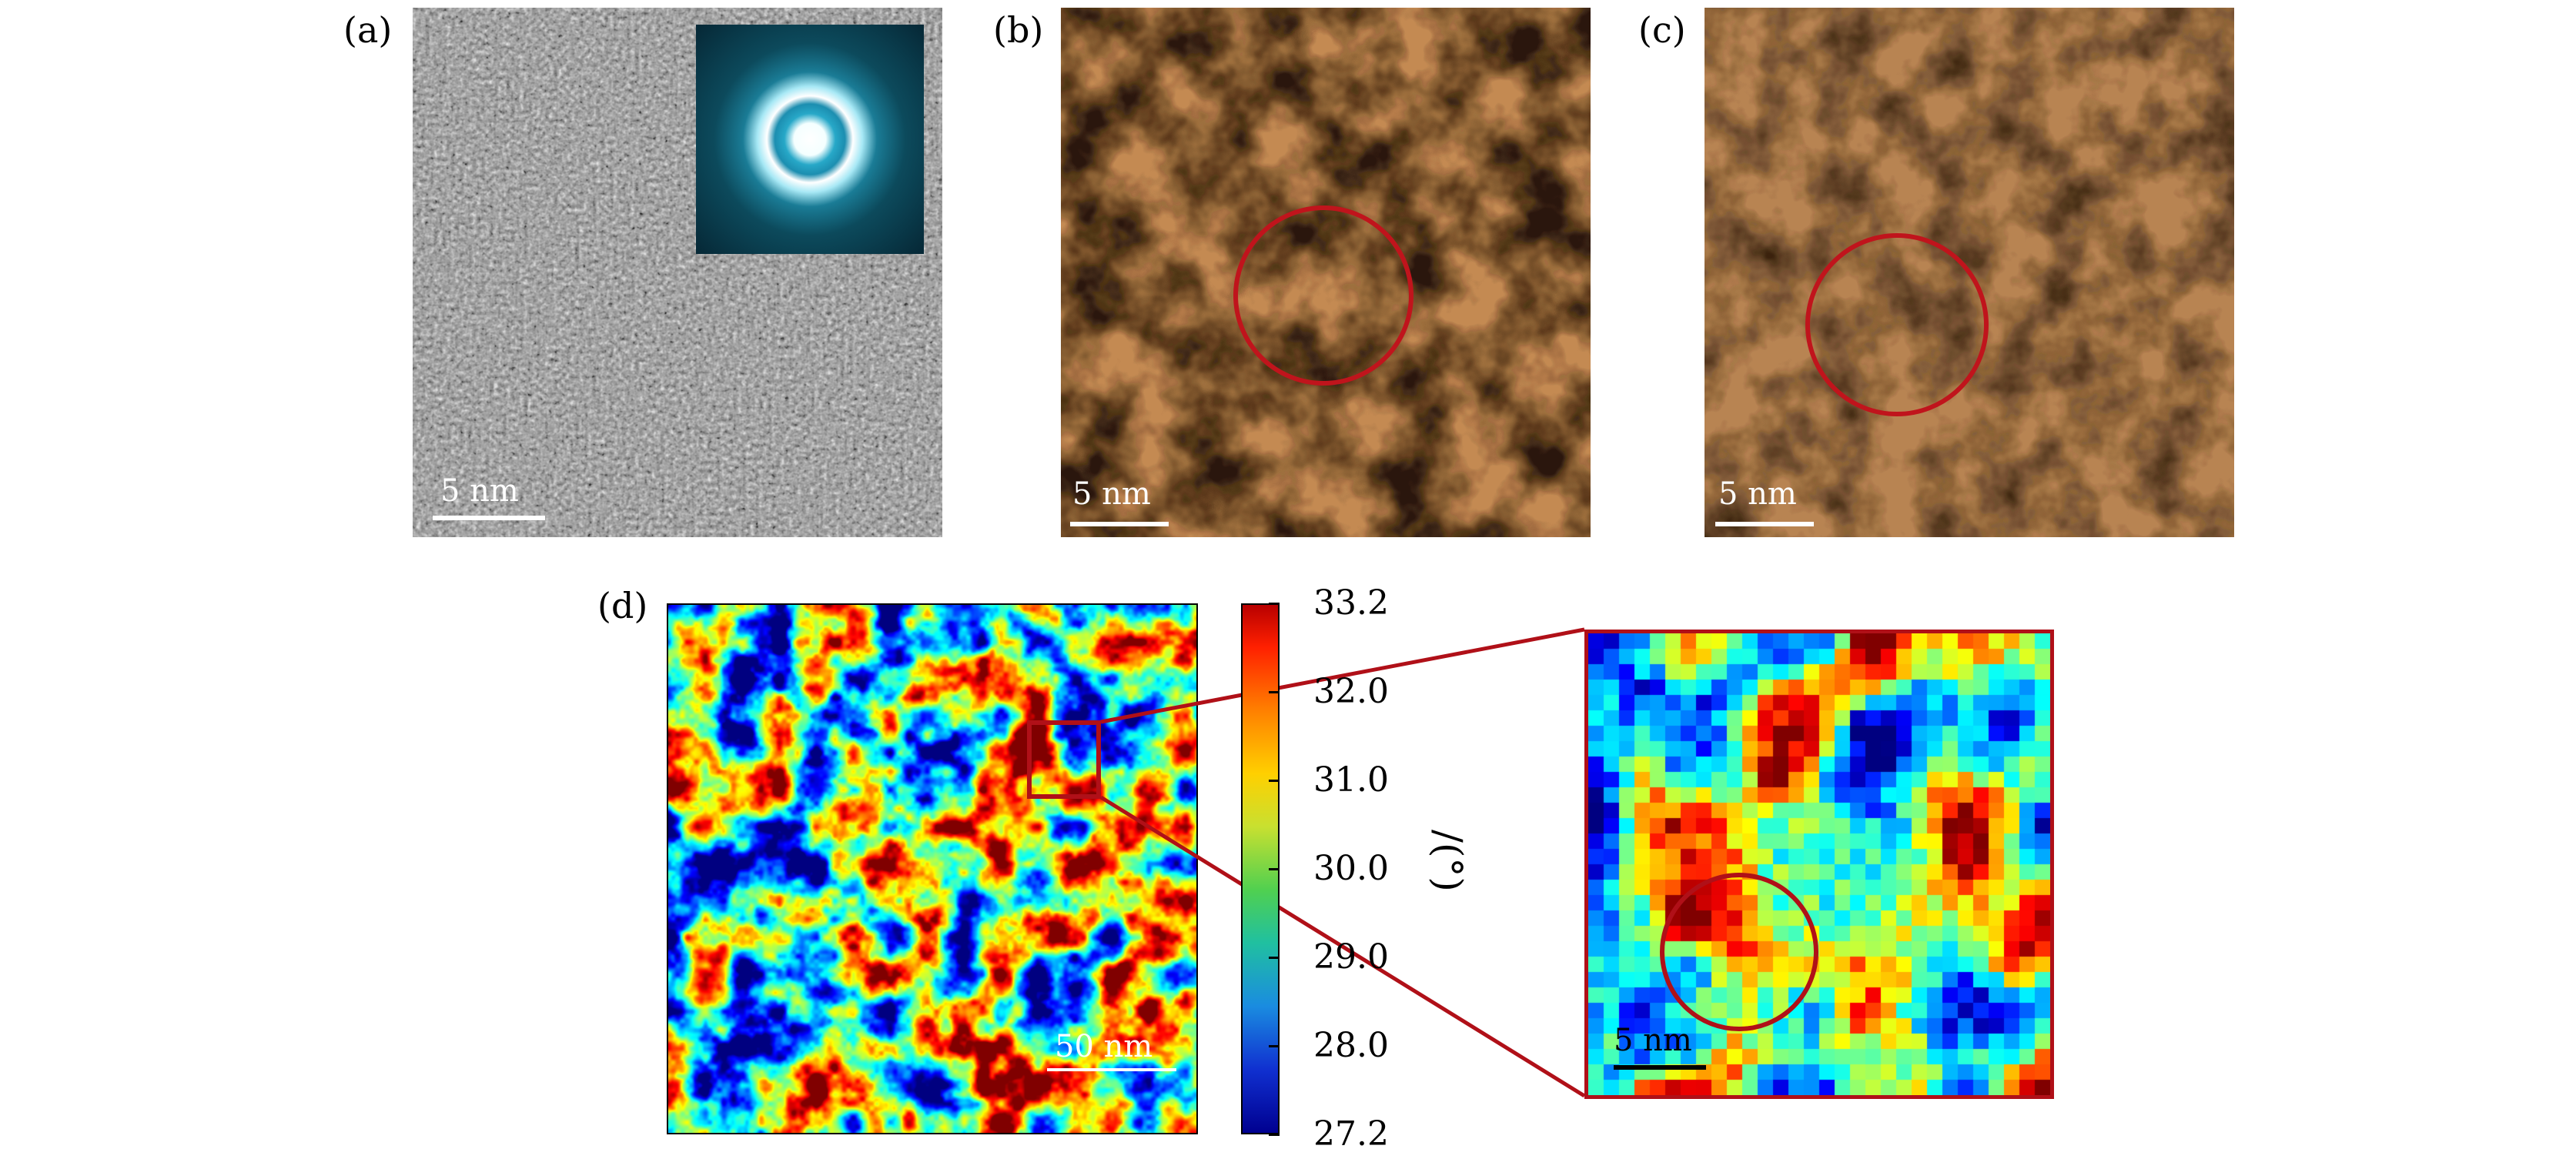 This screenshot has height=1159, width=2576. Describe the element at coordinates (489, 518) in the screenshot. I see `scale-bar-a` at that location.